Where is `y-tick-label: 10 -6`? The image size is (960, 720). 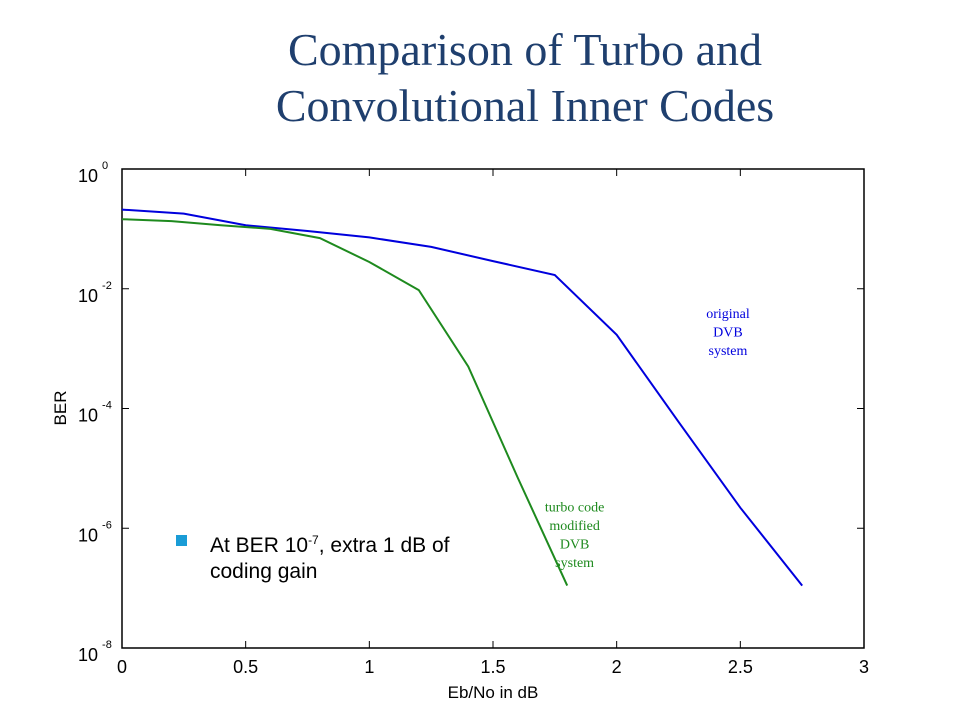
y-tick-label: 10 -6 is located at coordinates (95, 532).